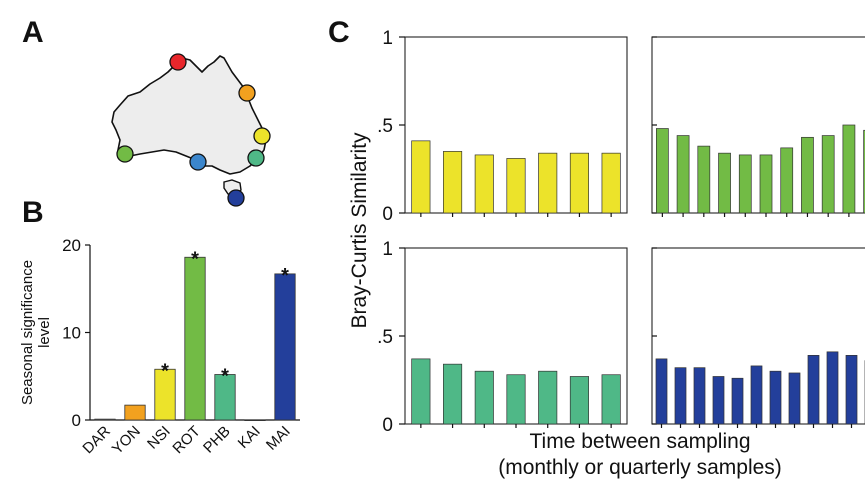  I want to click on b-x-tick-label-kai: KAI, so click(249, 437).